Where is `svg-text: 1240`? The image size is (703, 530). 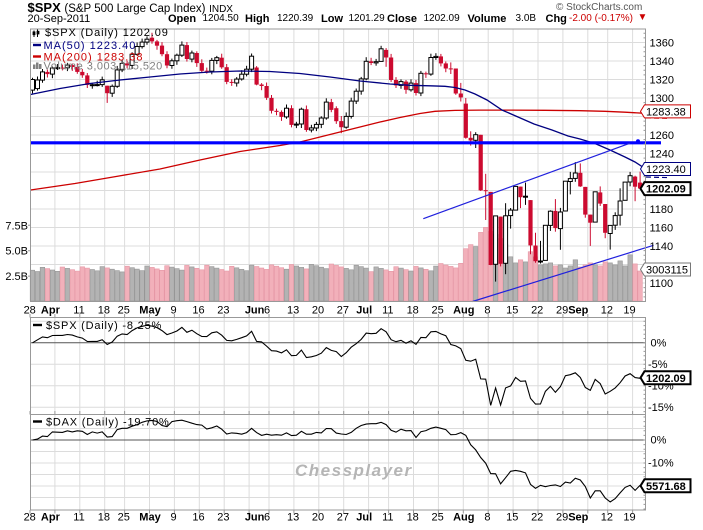
svg-text: 1240 is located at coordinates (662, 155).